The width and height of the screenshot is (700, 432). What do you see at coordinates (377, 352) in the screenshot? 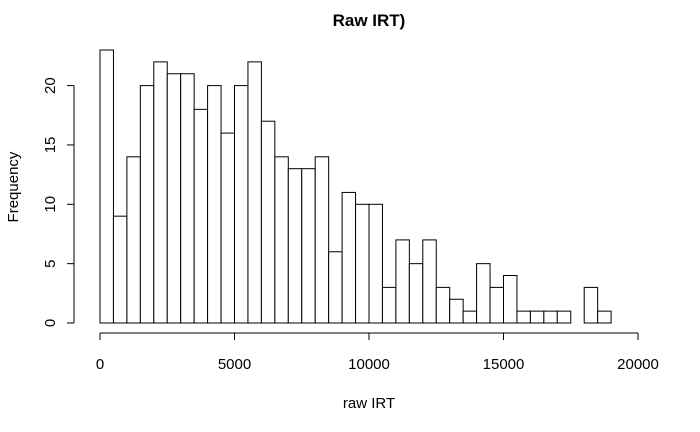
I see `x-axis: 0 5000 10000 15000 20000` at bounding box center [377, 352].